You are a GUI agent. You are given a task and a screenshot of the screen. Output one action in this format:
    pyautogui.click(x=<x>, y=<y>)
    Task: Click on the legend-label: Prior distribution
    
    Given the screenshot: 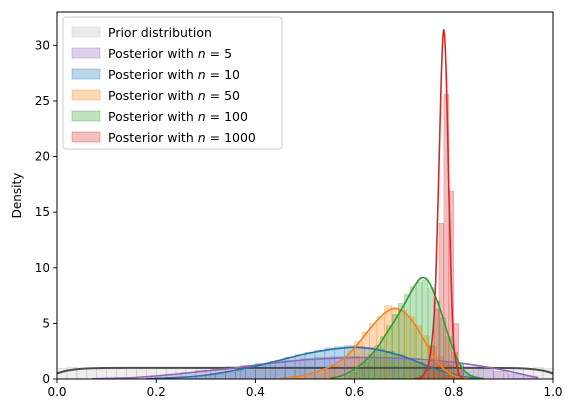 What is the action you would take?
    pyautogui.click(x=160, y=32)
    